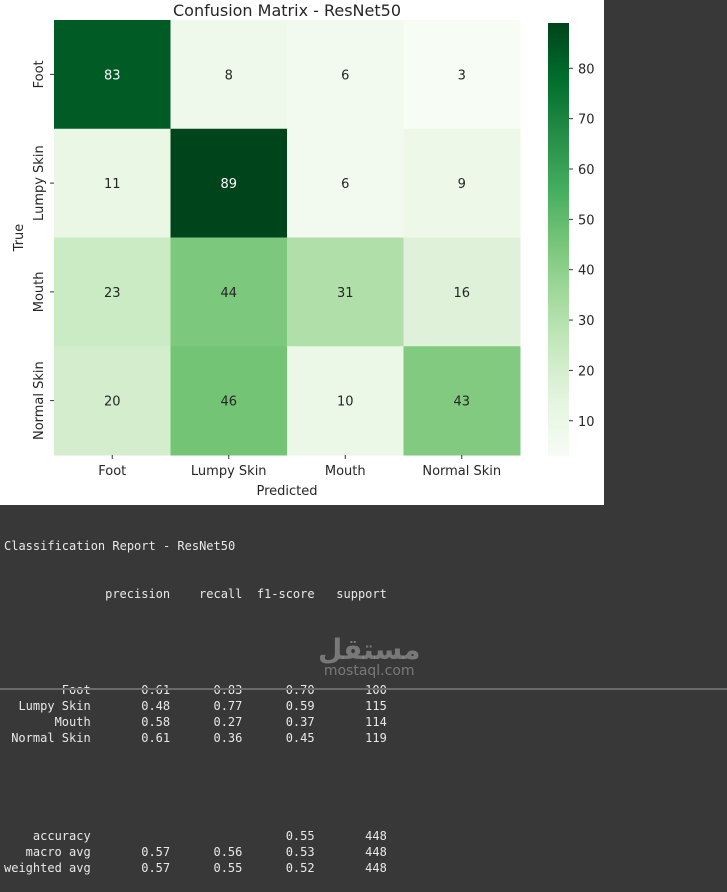  I want to click on y-tick-label: Lumpy Skin, so click(39, 183).